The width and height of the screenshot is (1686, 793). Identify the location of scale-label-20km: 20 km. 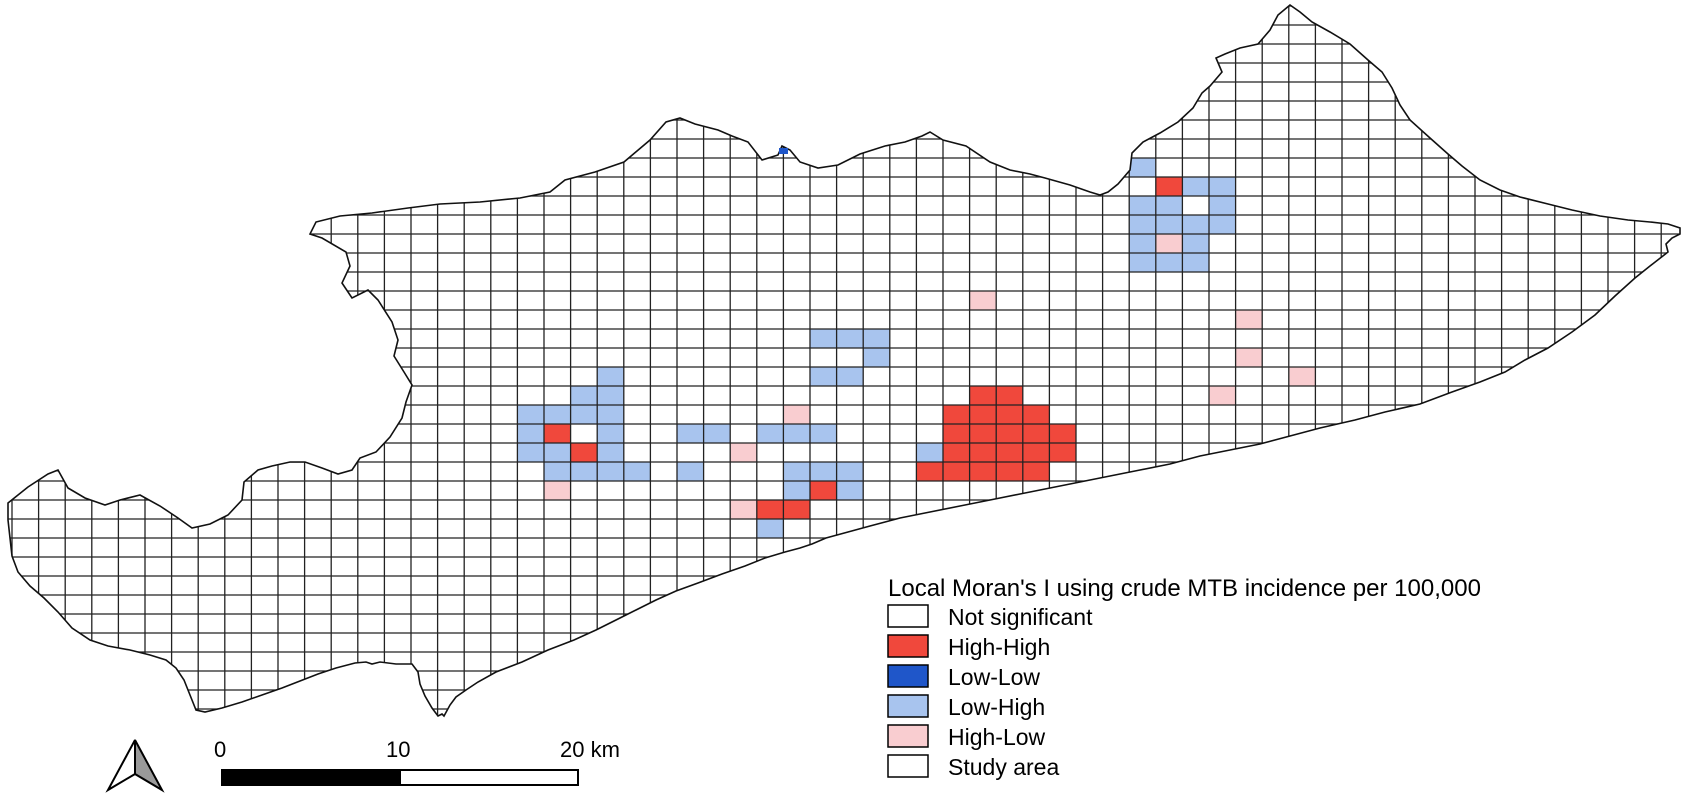
(590, 749).